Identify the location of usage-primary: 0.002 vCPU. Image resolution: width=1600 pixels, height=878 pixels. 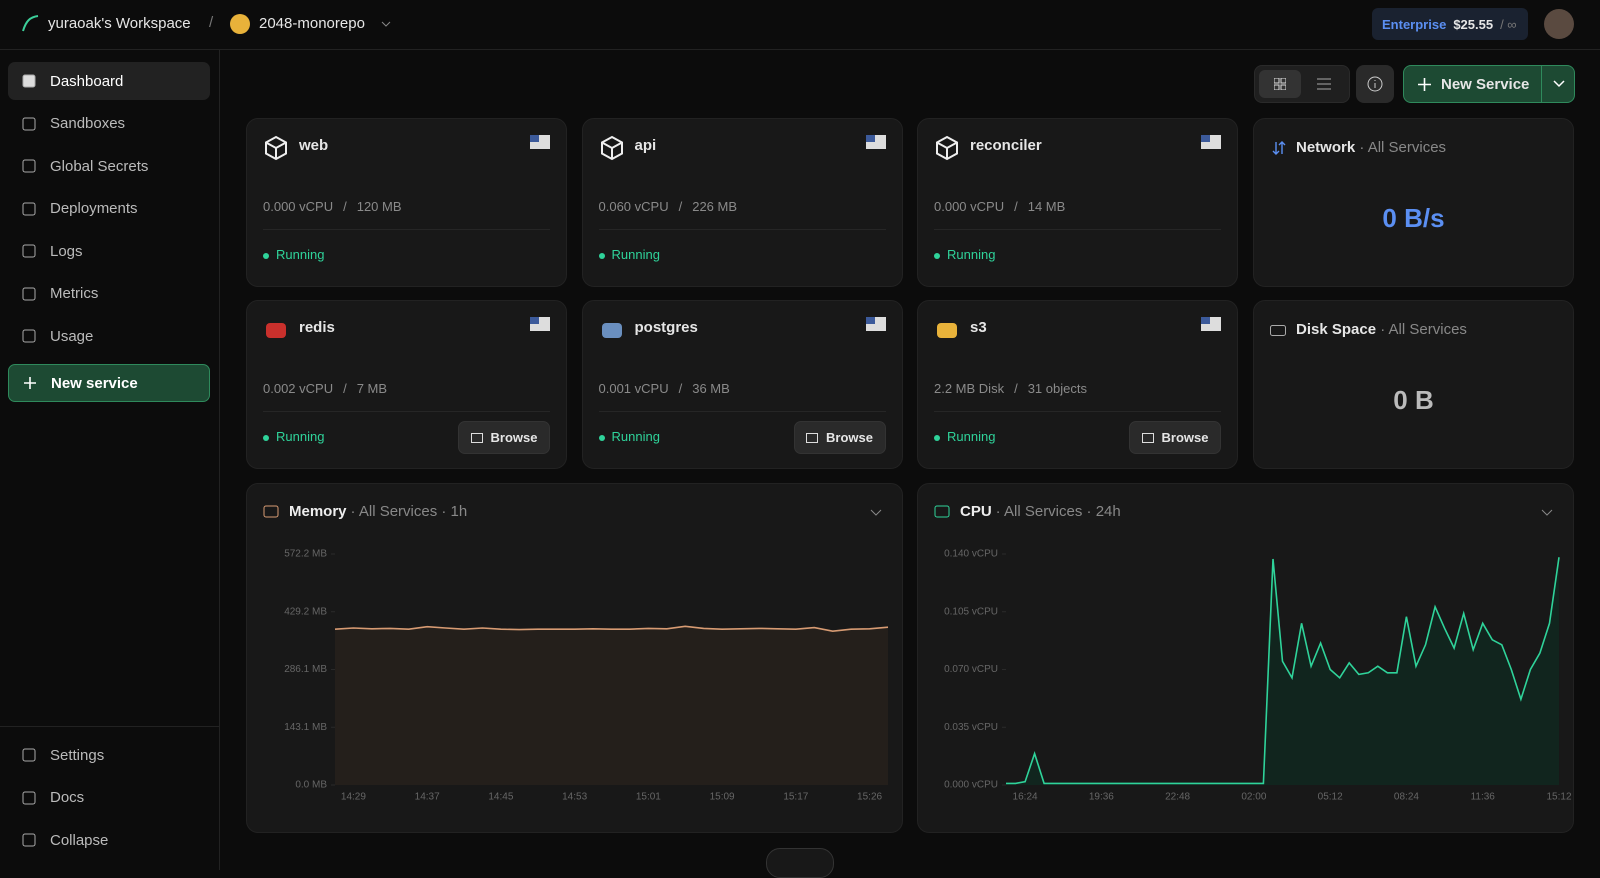
(298, 388).